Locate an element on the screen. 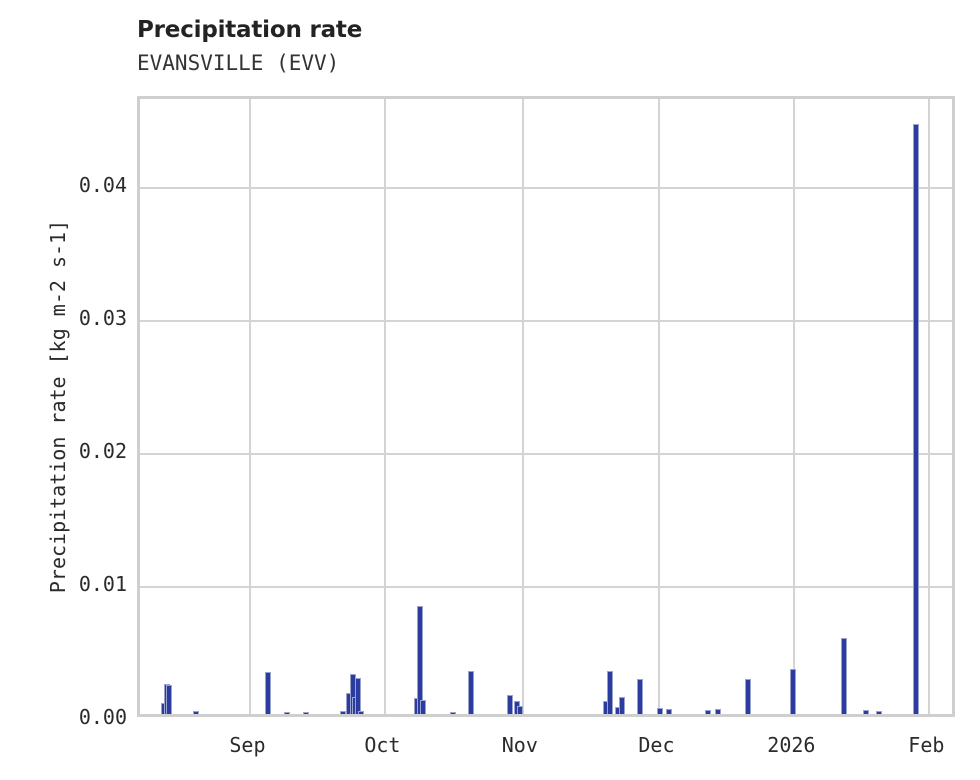 This screenshot has height=780, width=980. y-axis-tick-label: 0.04 is located at coordinates (102, 185).